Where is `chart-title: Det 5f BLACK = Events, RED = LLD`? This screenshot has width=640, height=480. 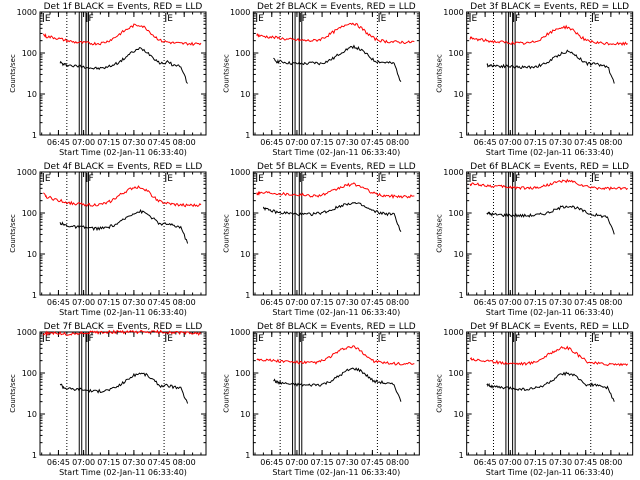 chart-title: Det 5f BLACK = Events, RED = LLD is located at coordinates (336, 167).